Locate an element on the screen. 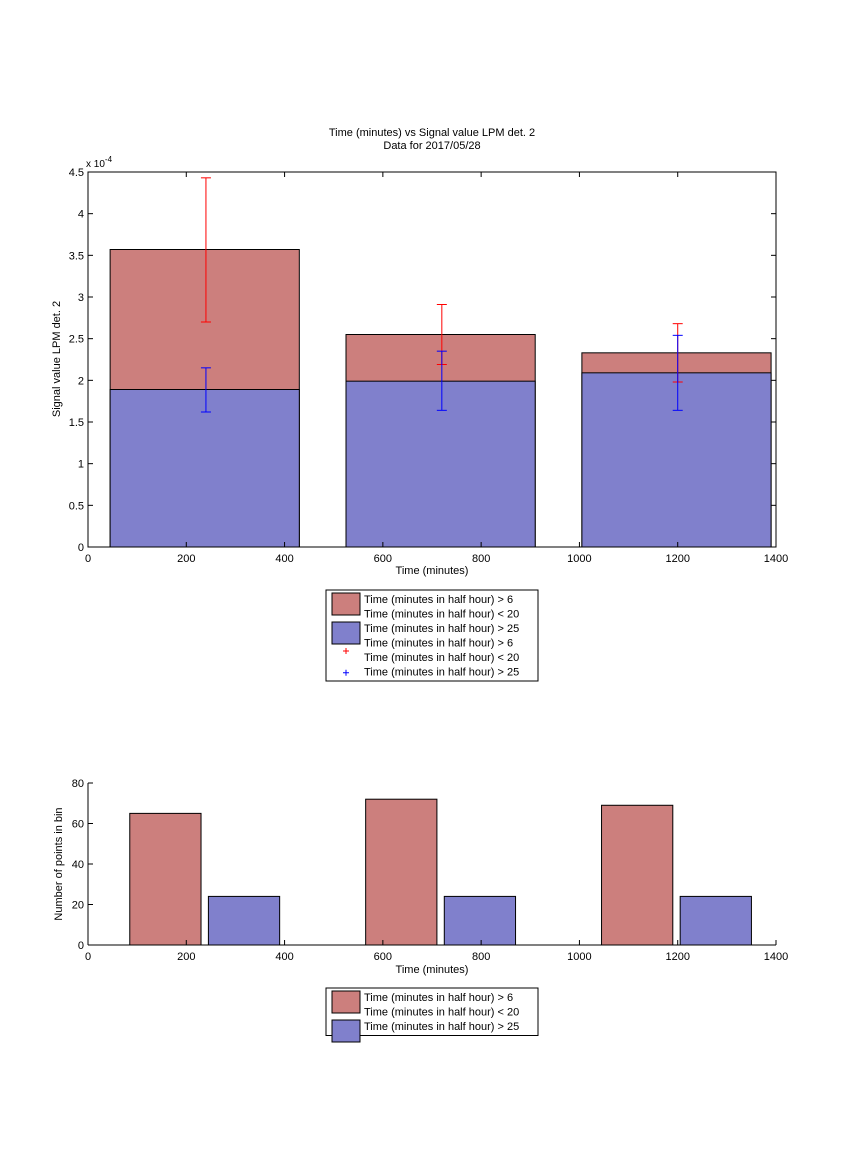 Image resolution: width=864 pixels, height=1152 pixels. y-tick-label: 0.5 is located at coordinates (76, 506).